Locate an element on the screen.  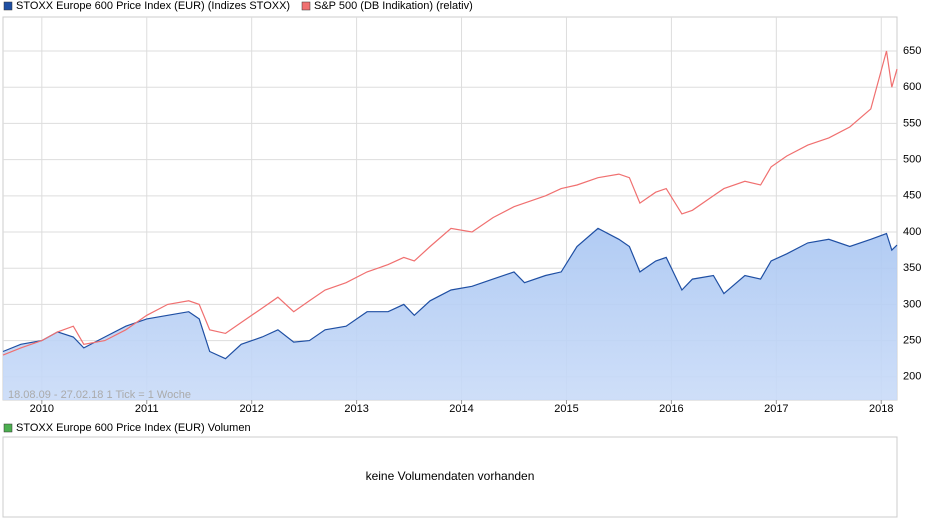
y-tick-label: 600 is located at coordinates (912, 87).